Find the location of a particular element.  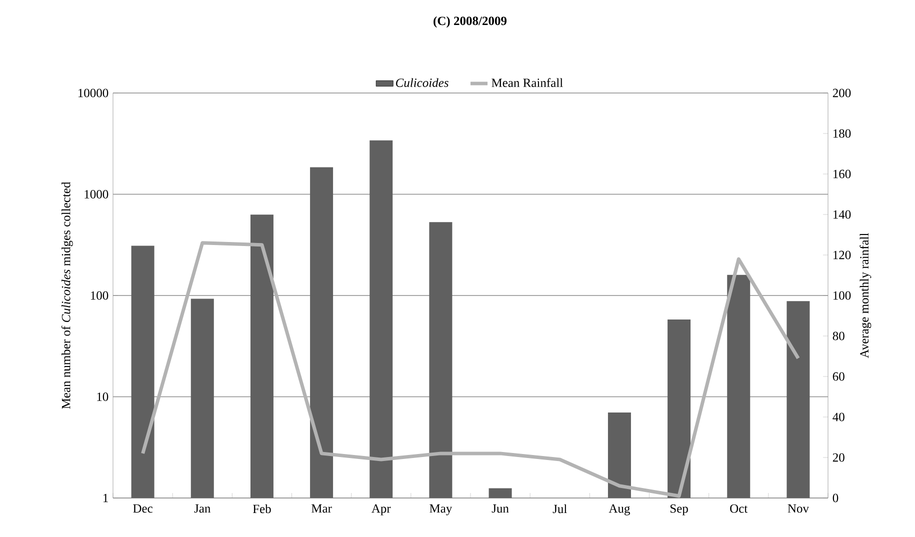

x-tick-label: Jun is located at coordinates (500, 508).